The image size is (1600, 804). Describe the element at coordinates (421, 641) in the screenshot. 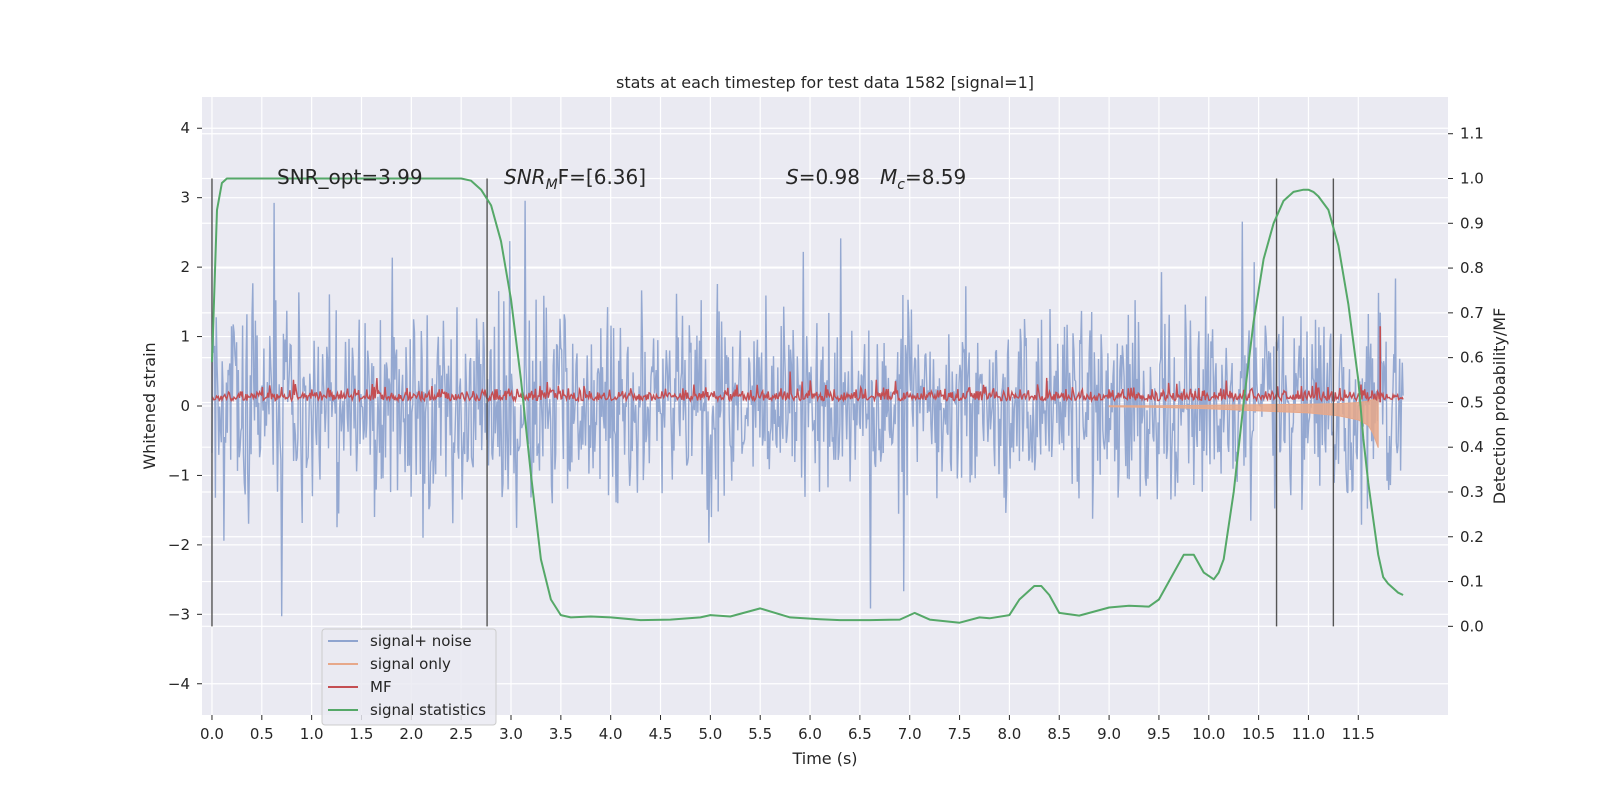

I see `legend-label-signal-noise: signal+ noise` at that location.